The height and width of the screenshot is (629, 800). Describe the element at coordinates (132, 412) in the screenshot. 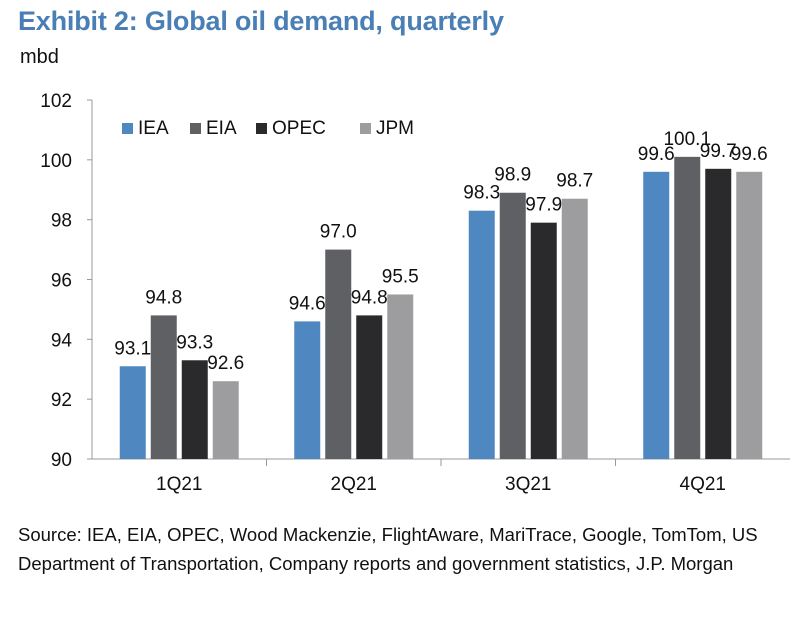

I see `bar-iea-1q21` at that location.